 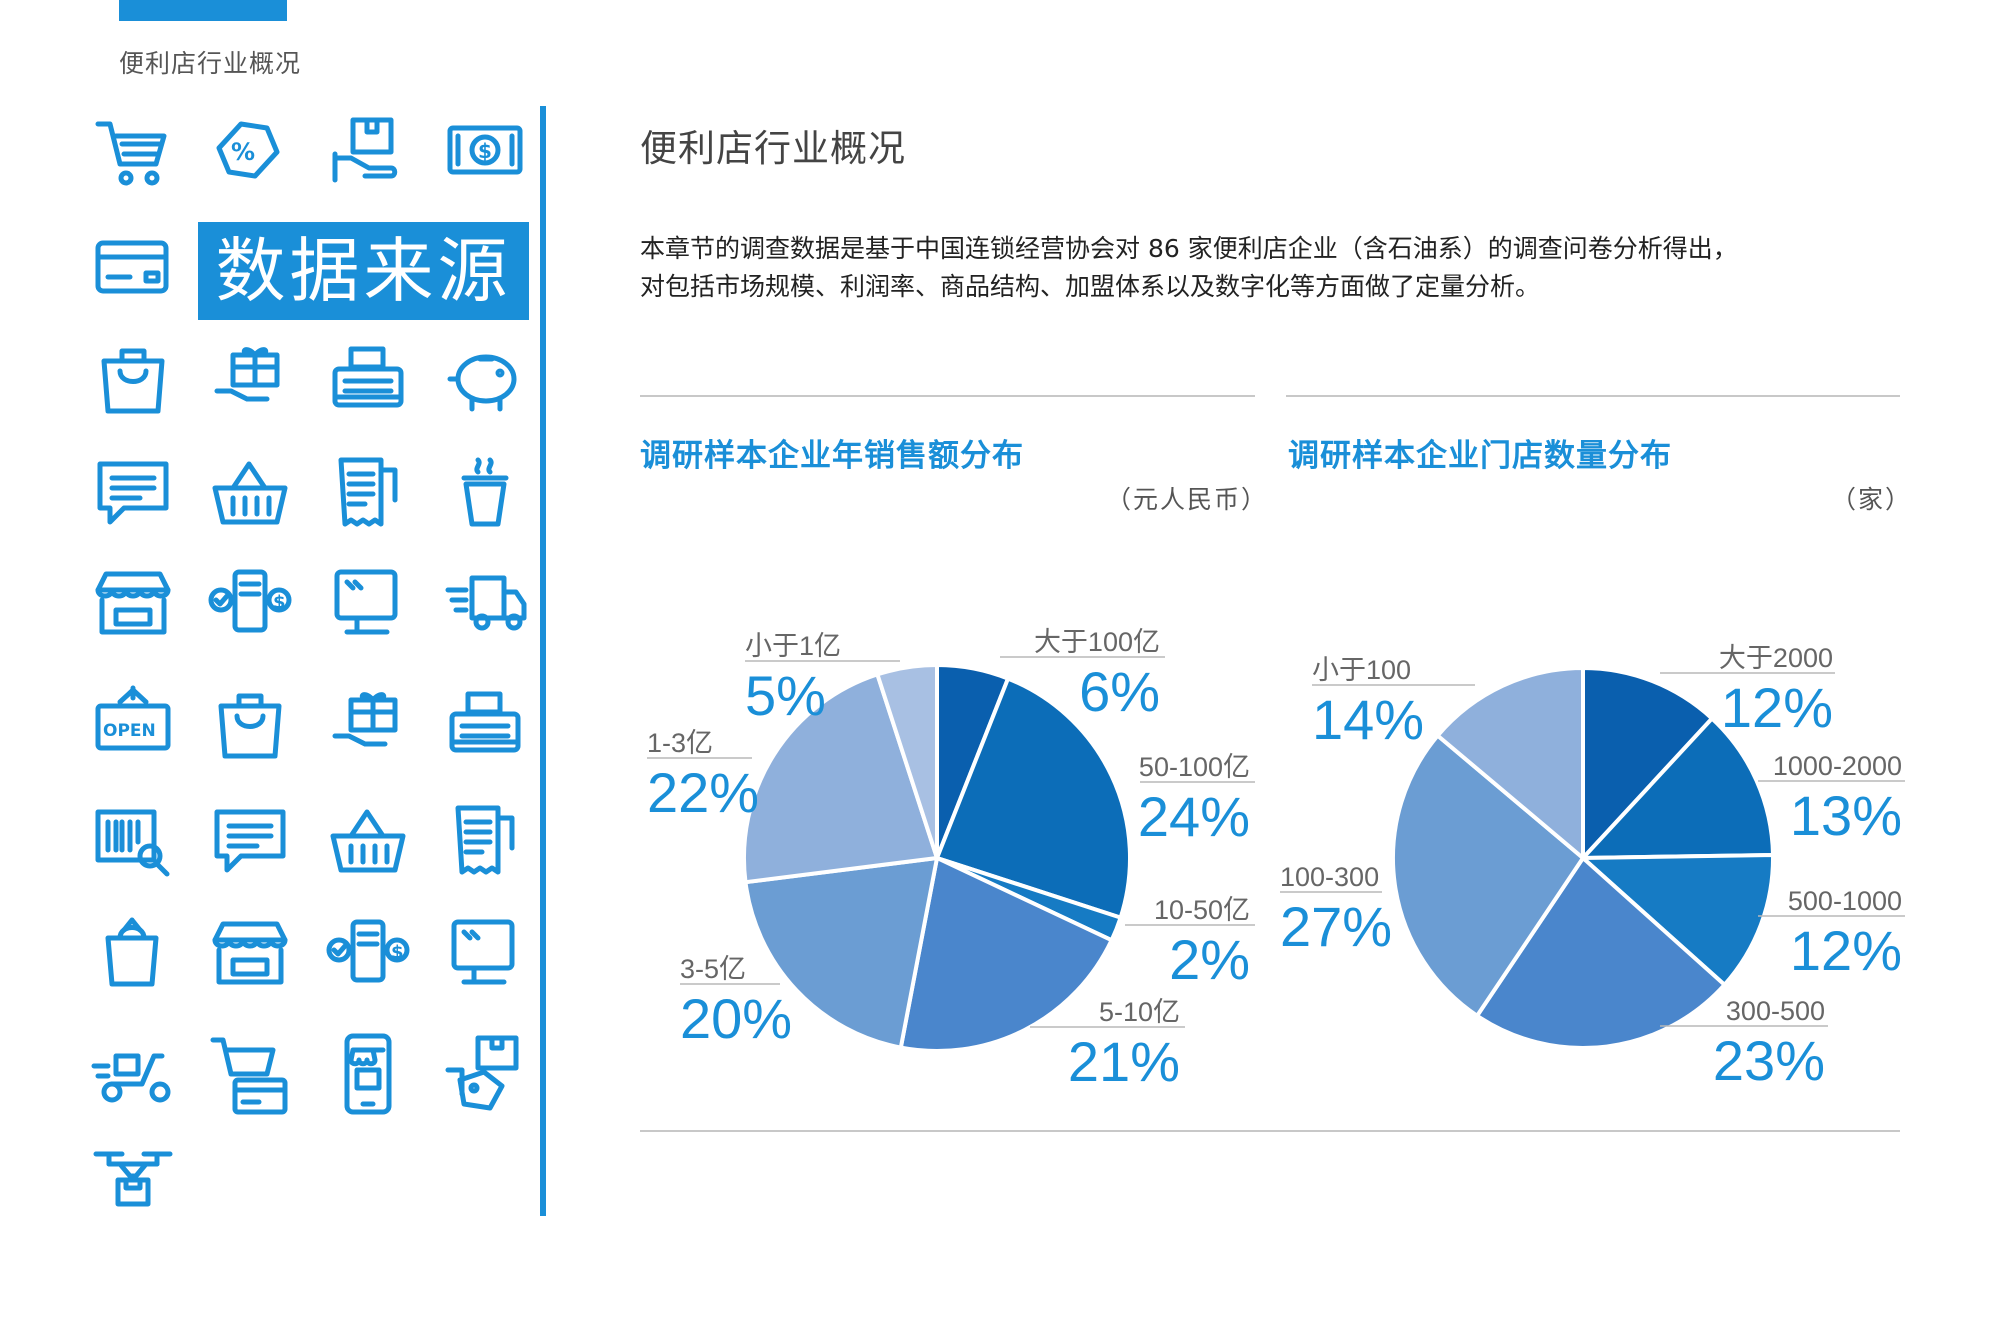 I want to click on hot-drink-icon, so click(x=485, y=493).